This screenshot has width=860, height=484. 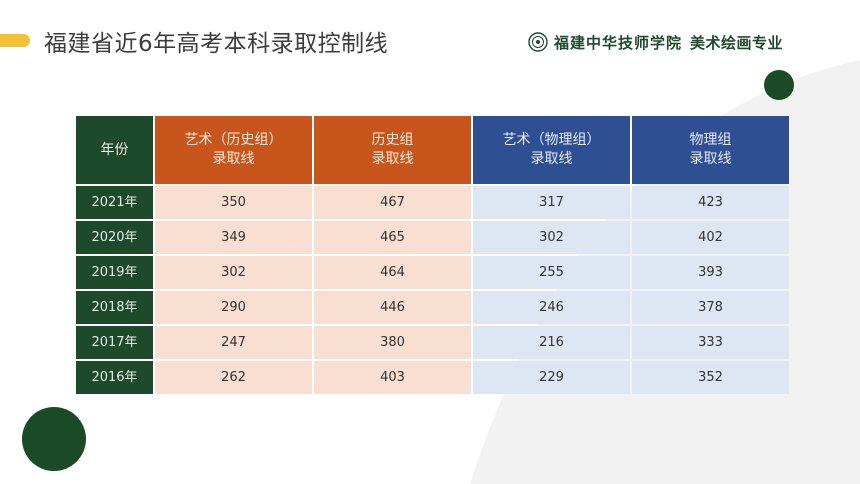 I want to click on table-score-cell: 333, so click(x=710, y=342).